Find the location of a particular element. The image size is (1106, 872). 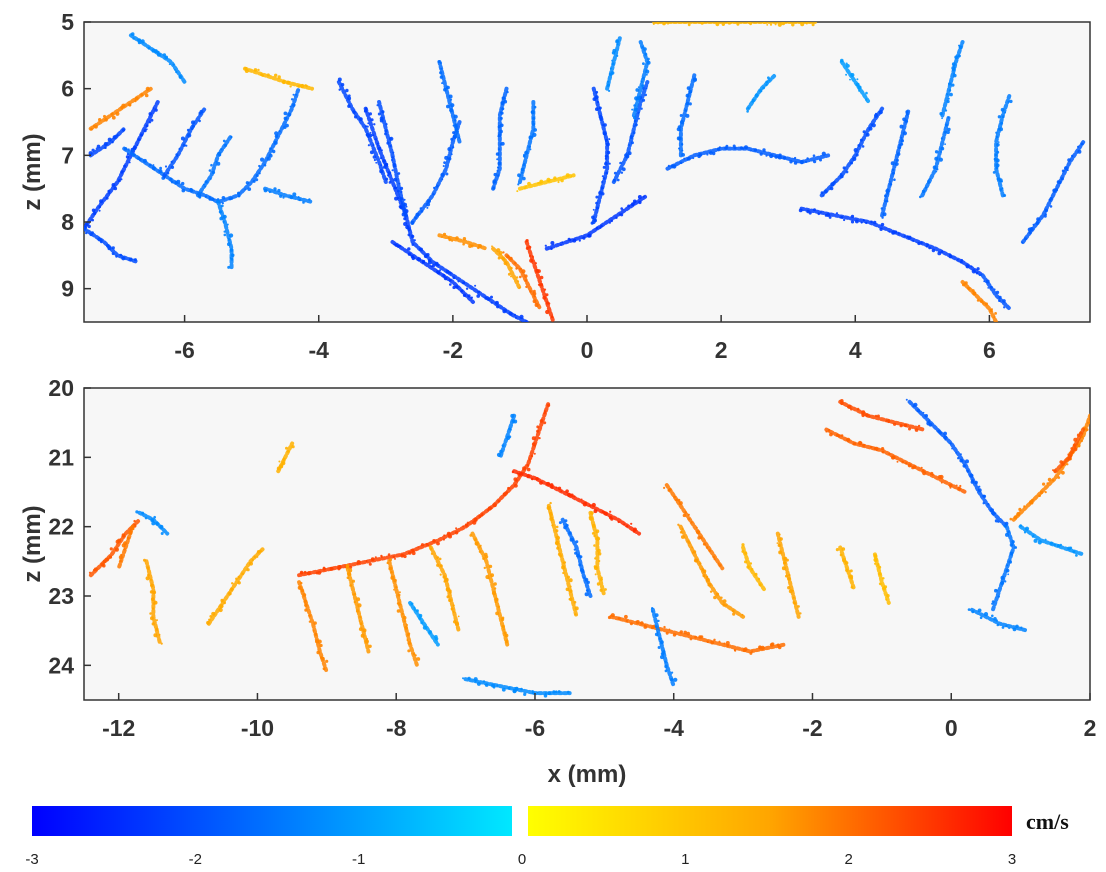

top-vessel-34-speckle is located at coordinates (894, 164).